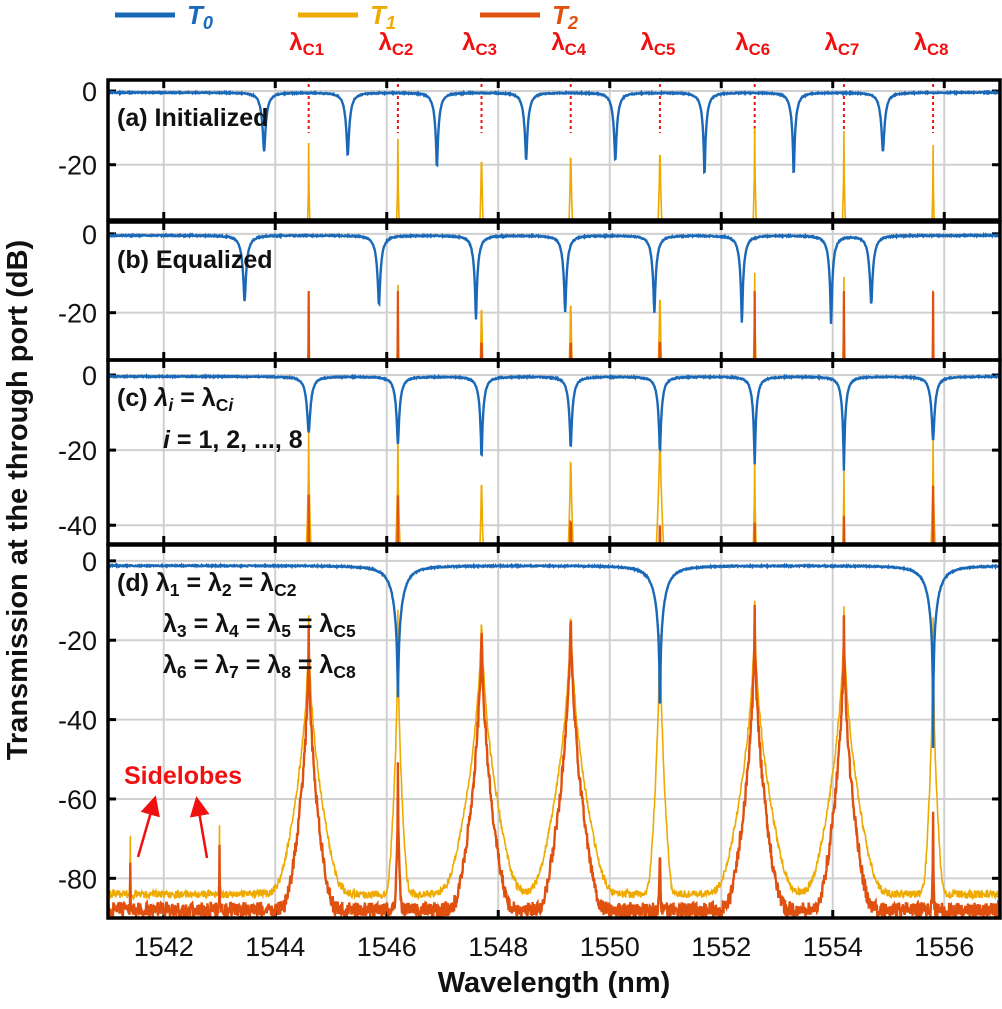 The image size is (1002, 1009). What do you see at coordinates (222, 405) in the screenshot?
I see `subscript: C` at bounding box center [222, 405].